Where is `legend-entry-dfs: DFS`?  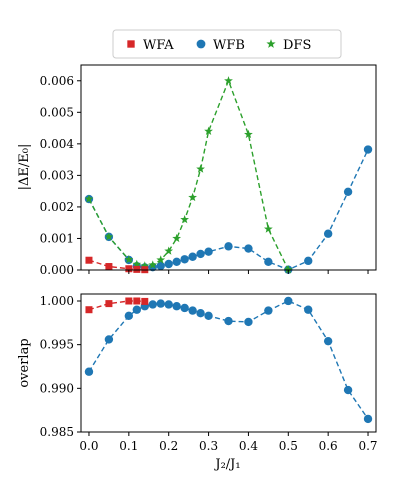
legend-entry-dfs: DFS is located at coordinates (288, 45).